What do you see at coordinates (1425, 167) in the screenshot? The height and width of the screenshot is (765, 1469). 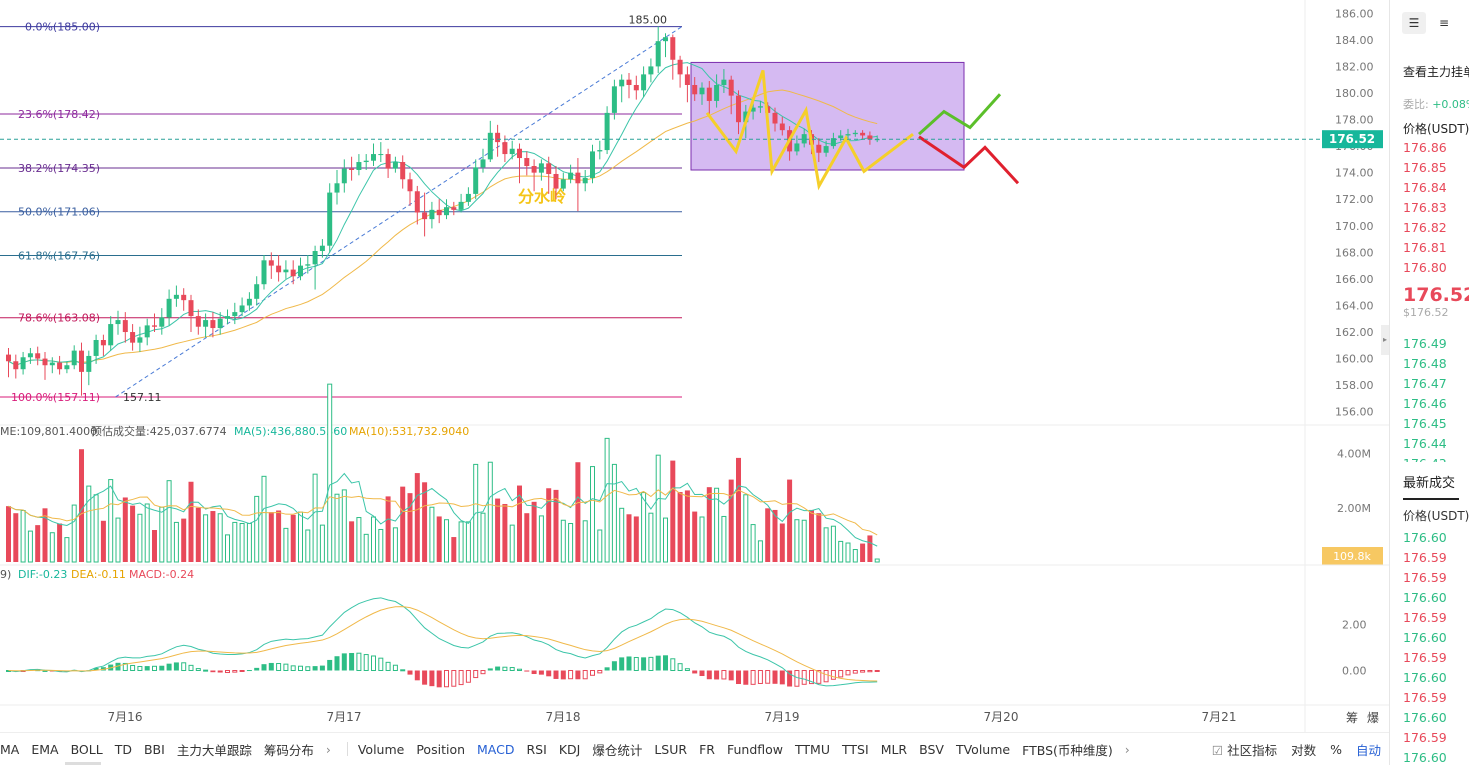 I see `ask-row: 176.85` at bounding box center [1425, 167].